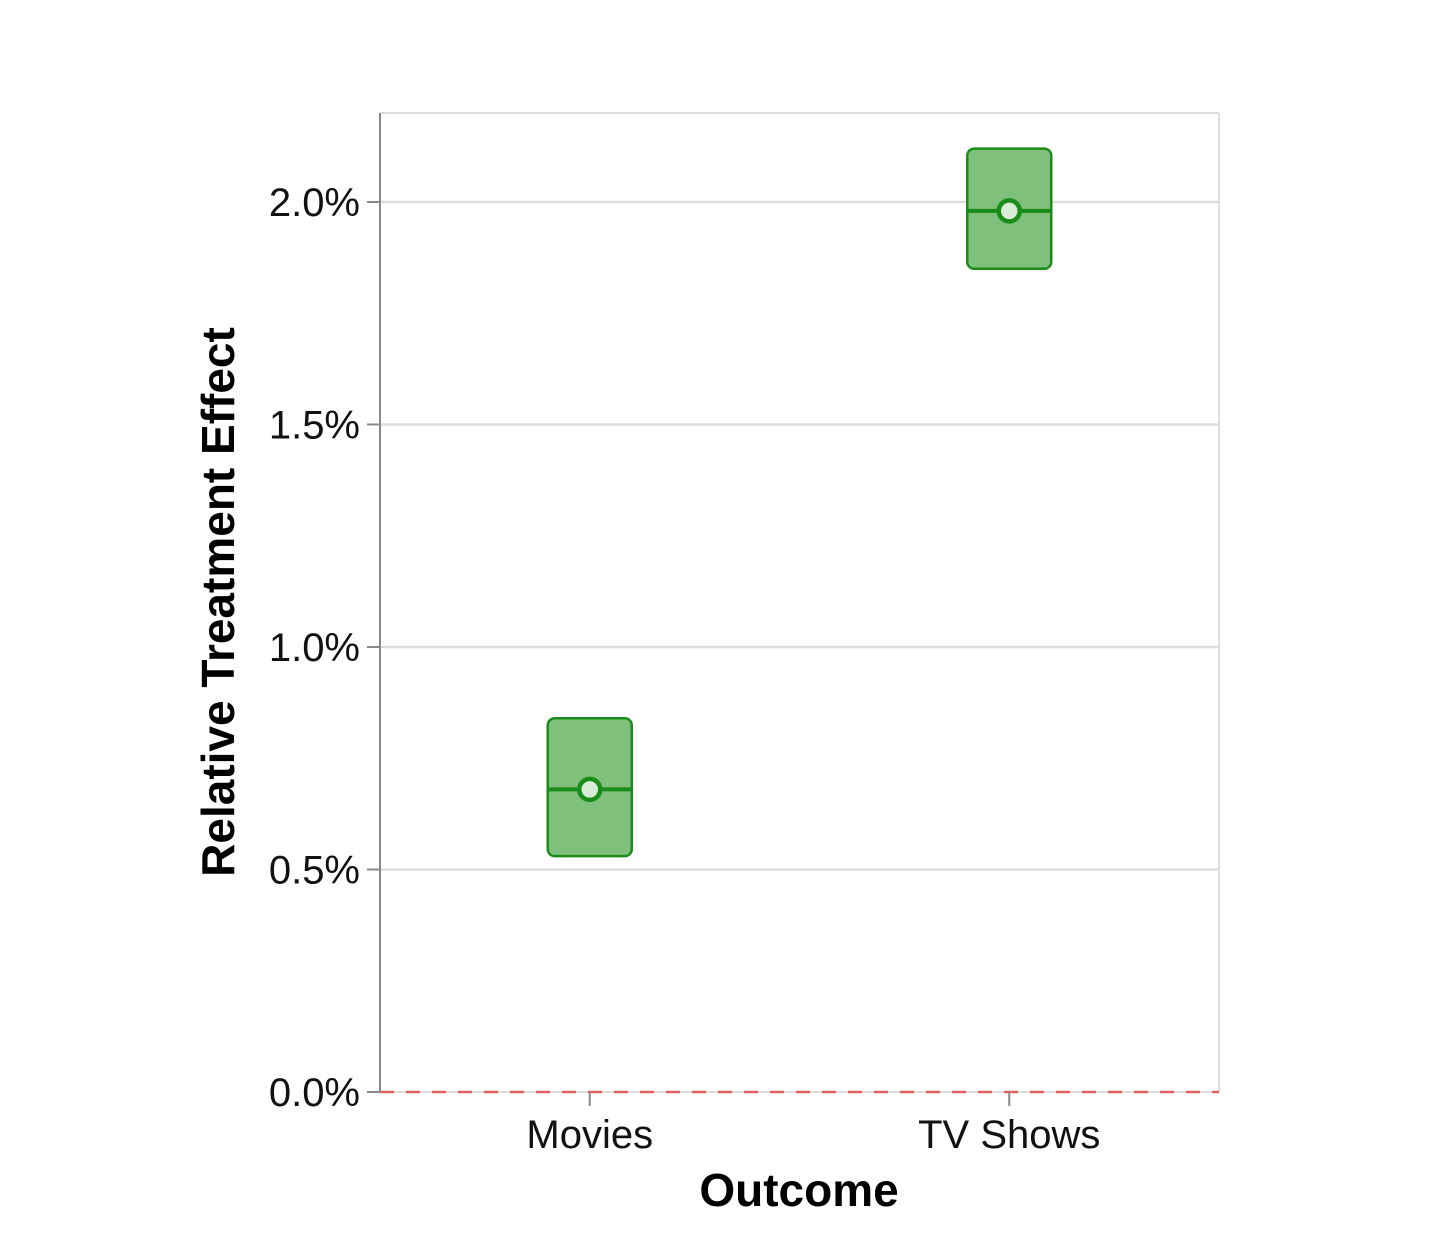 The width and height of the screenshot is (1435, 1260). I want to click on y-axis-title: Relative Treatment Effect, so click(218, 602).